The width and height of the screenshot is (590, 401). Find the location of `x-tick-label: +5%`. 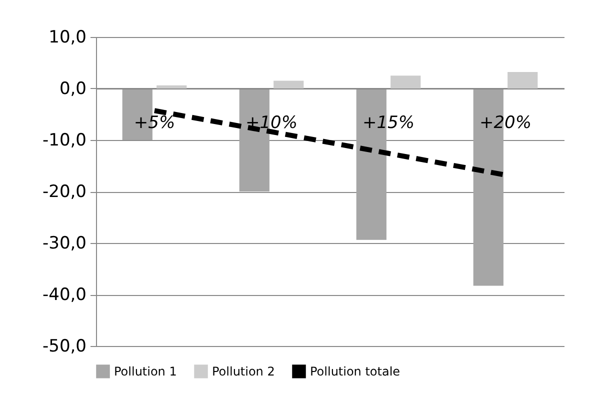

x-tick-label: +5% is located at coordinates (155, 123).